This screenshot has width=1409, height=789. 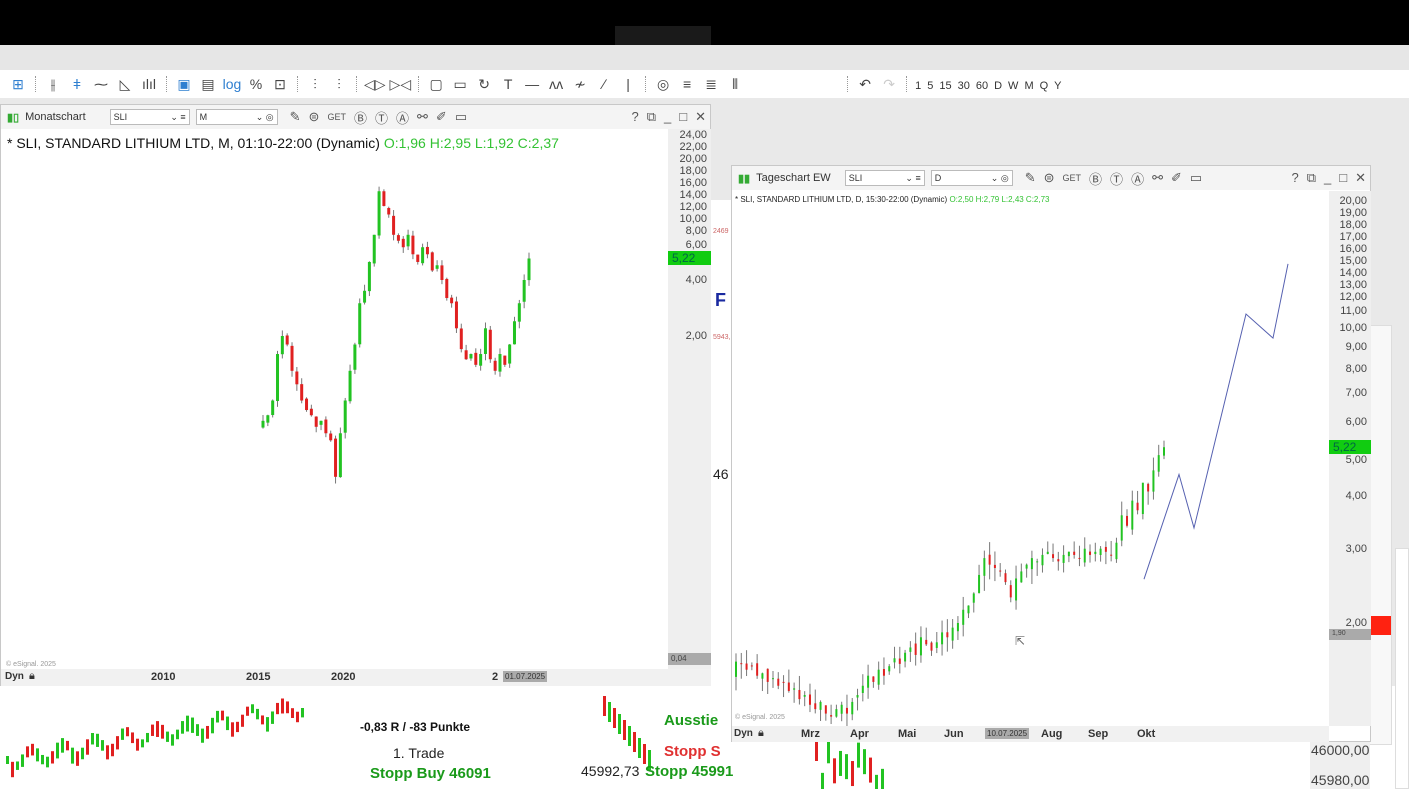 I want to click on copyright: © eSignal. 2025, so click(x=31, y=664).